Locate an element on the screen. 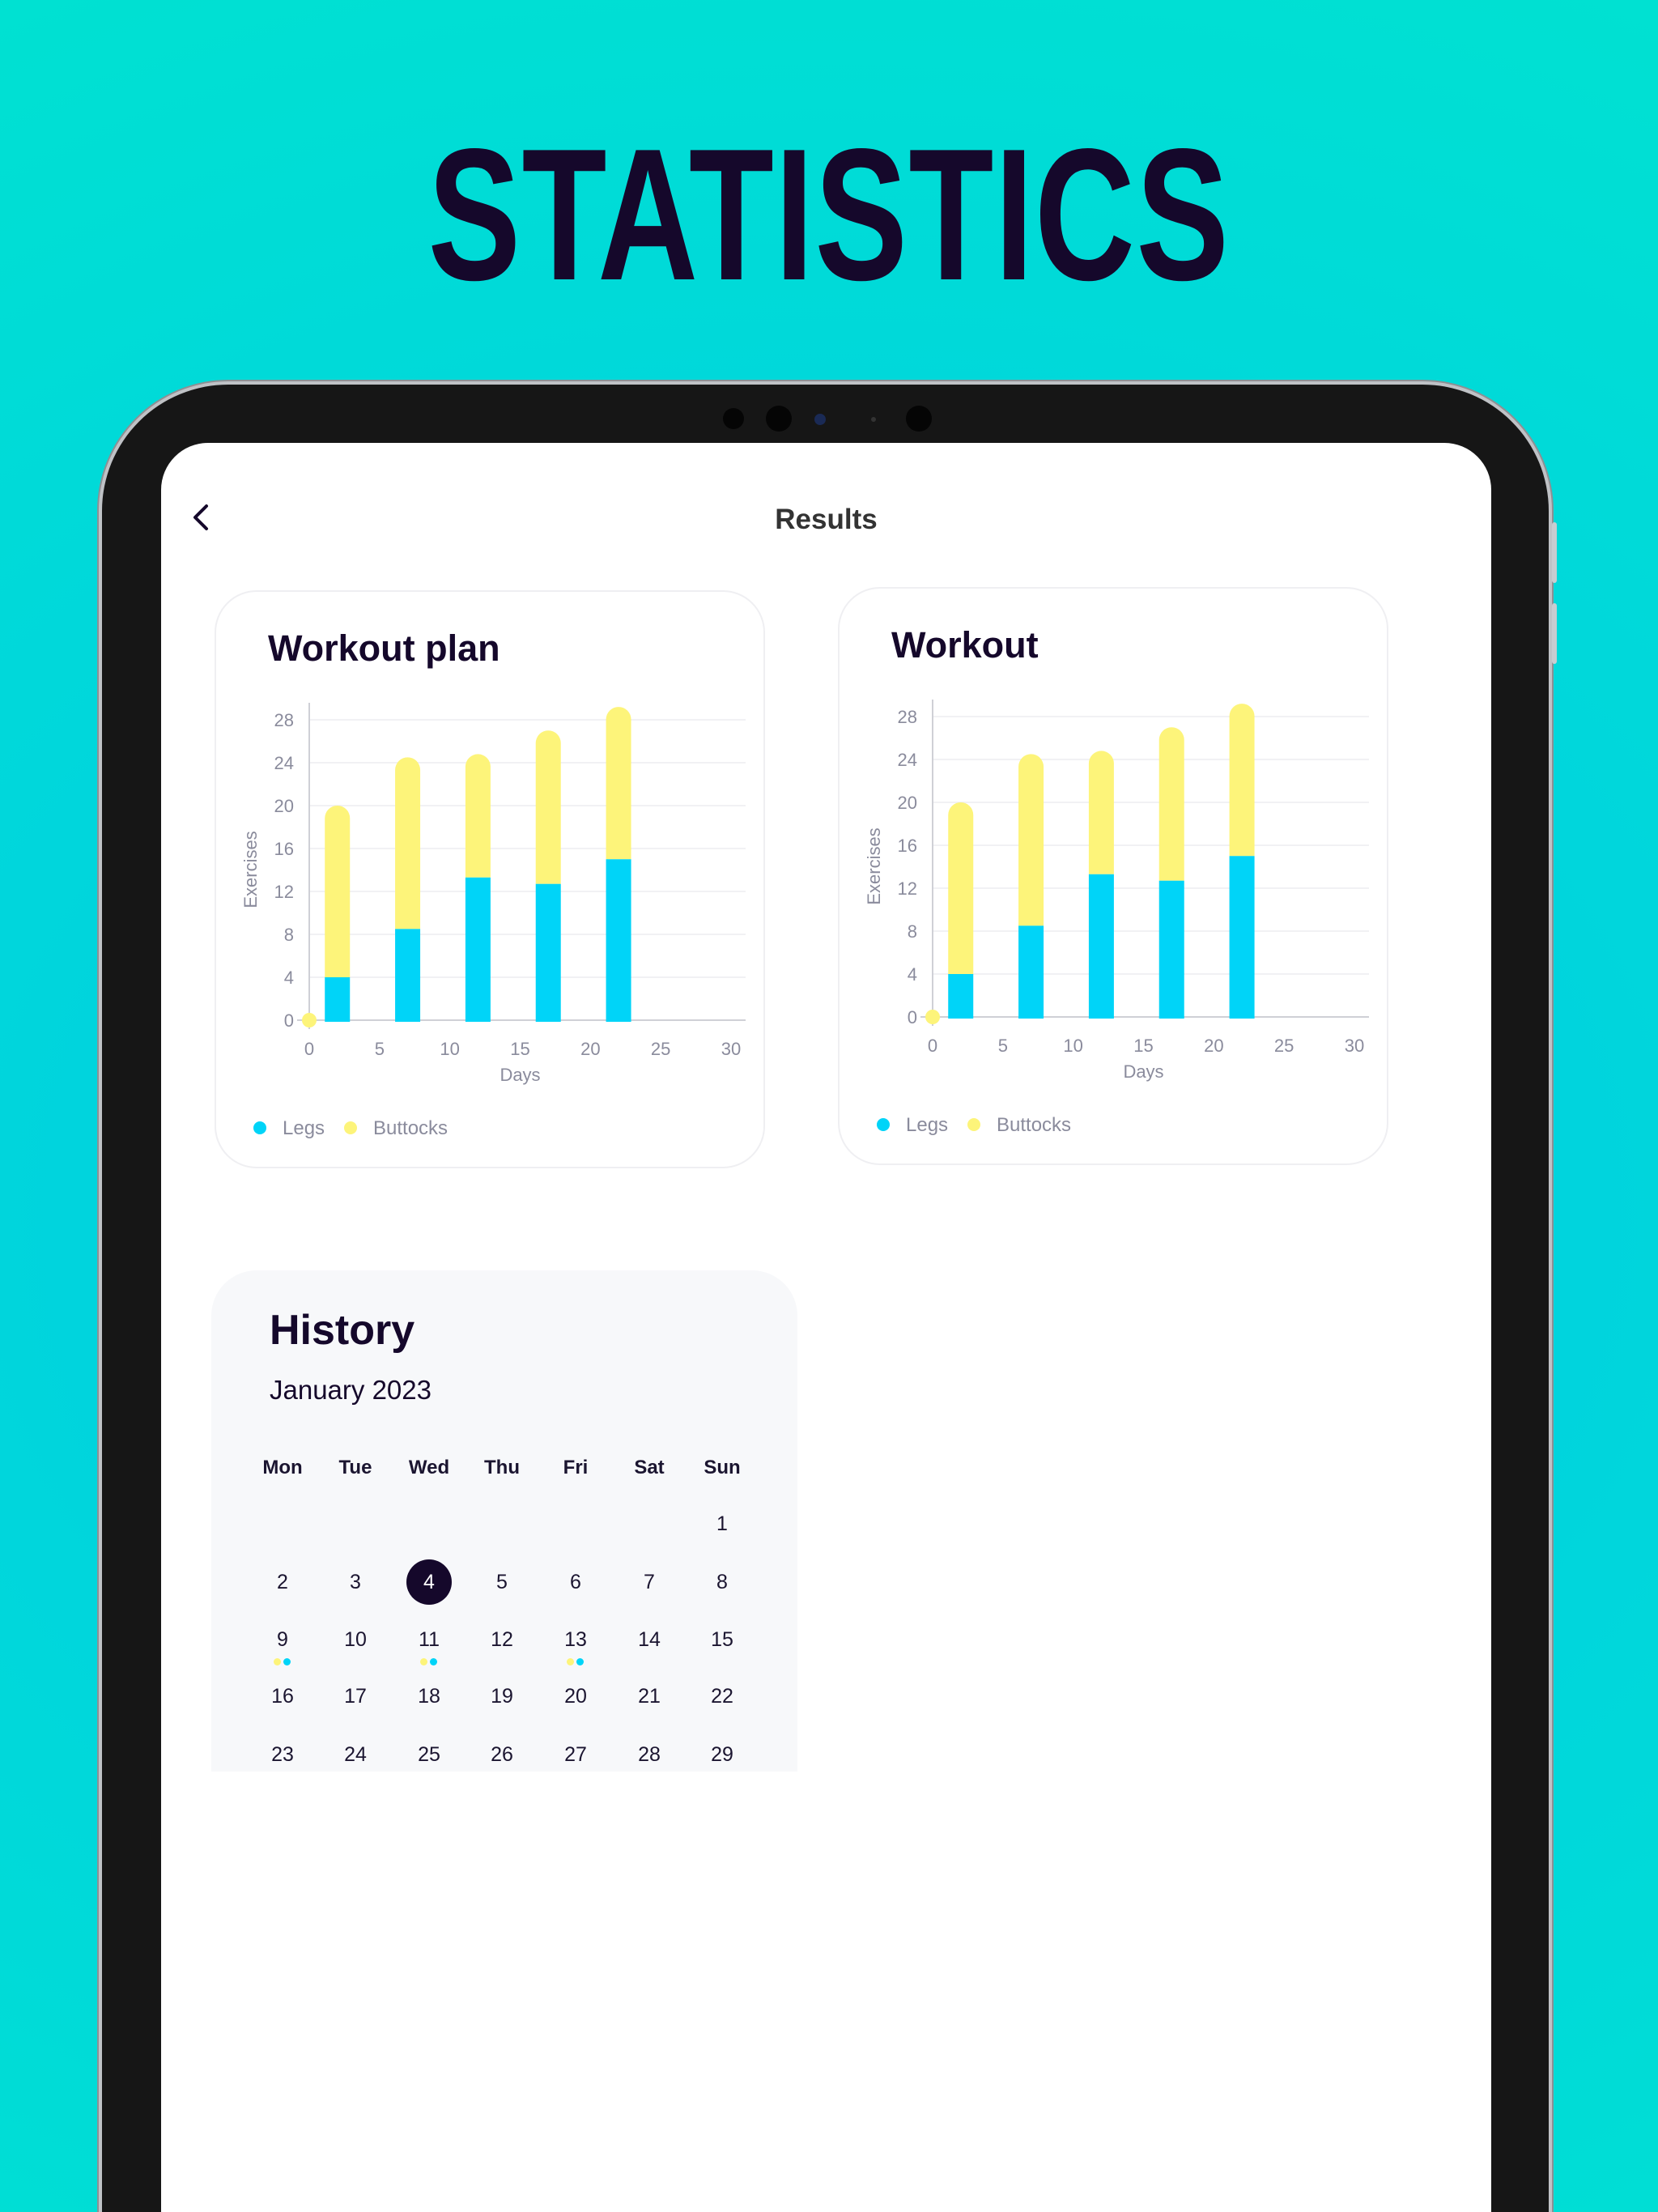 Image resolution: width=1658 pixels, height=2212 pixels. calendar-day: 16 is located at coordinates (282, 1696).